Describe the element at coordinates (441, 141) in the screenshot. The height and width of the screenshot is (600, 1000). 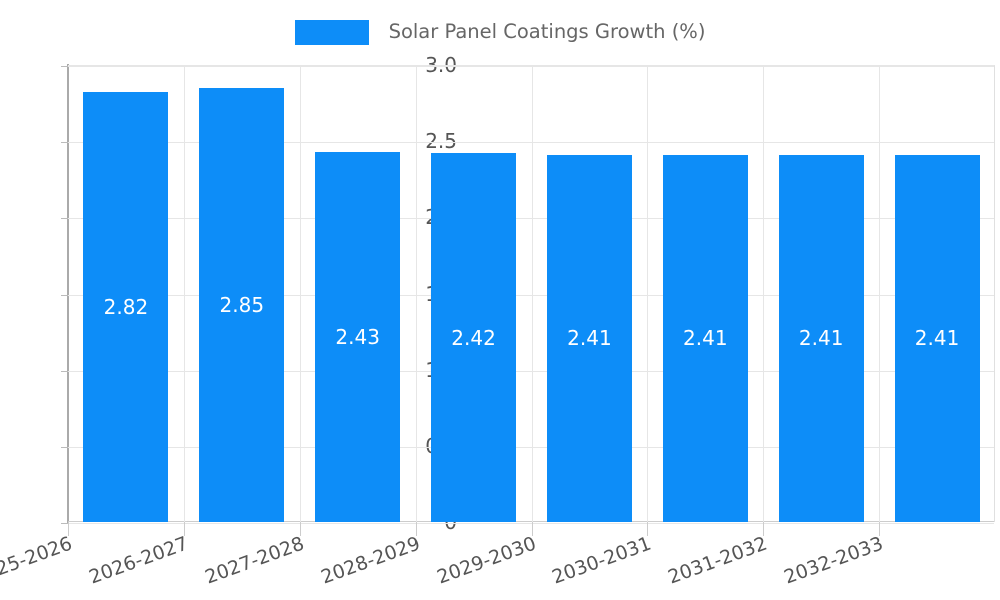
I see `y-axis-tick-label: 2.5` at that location.